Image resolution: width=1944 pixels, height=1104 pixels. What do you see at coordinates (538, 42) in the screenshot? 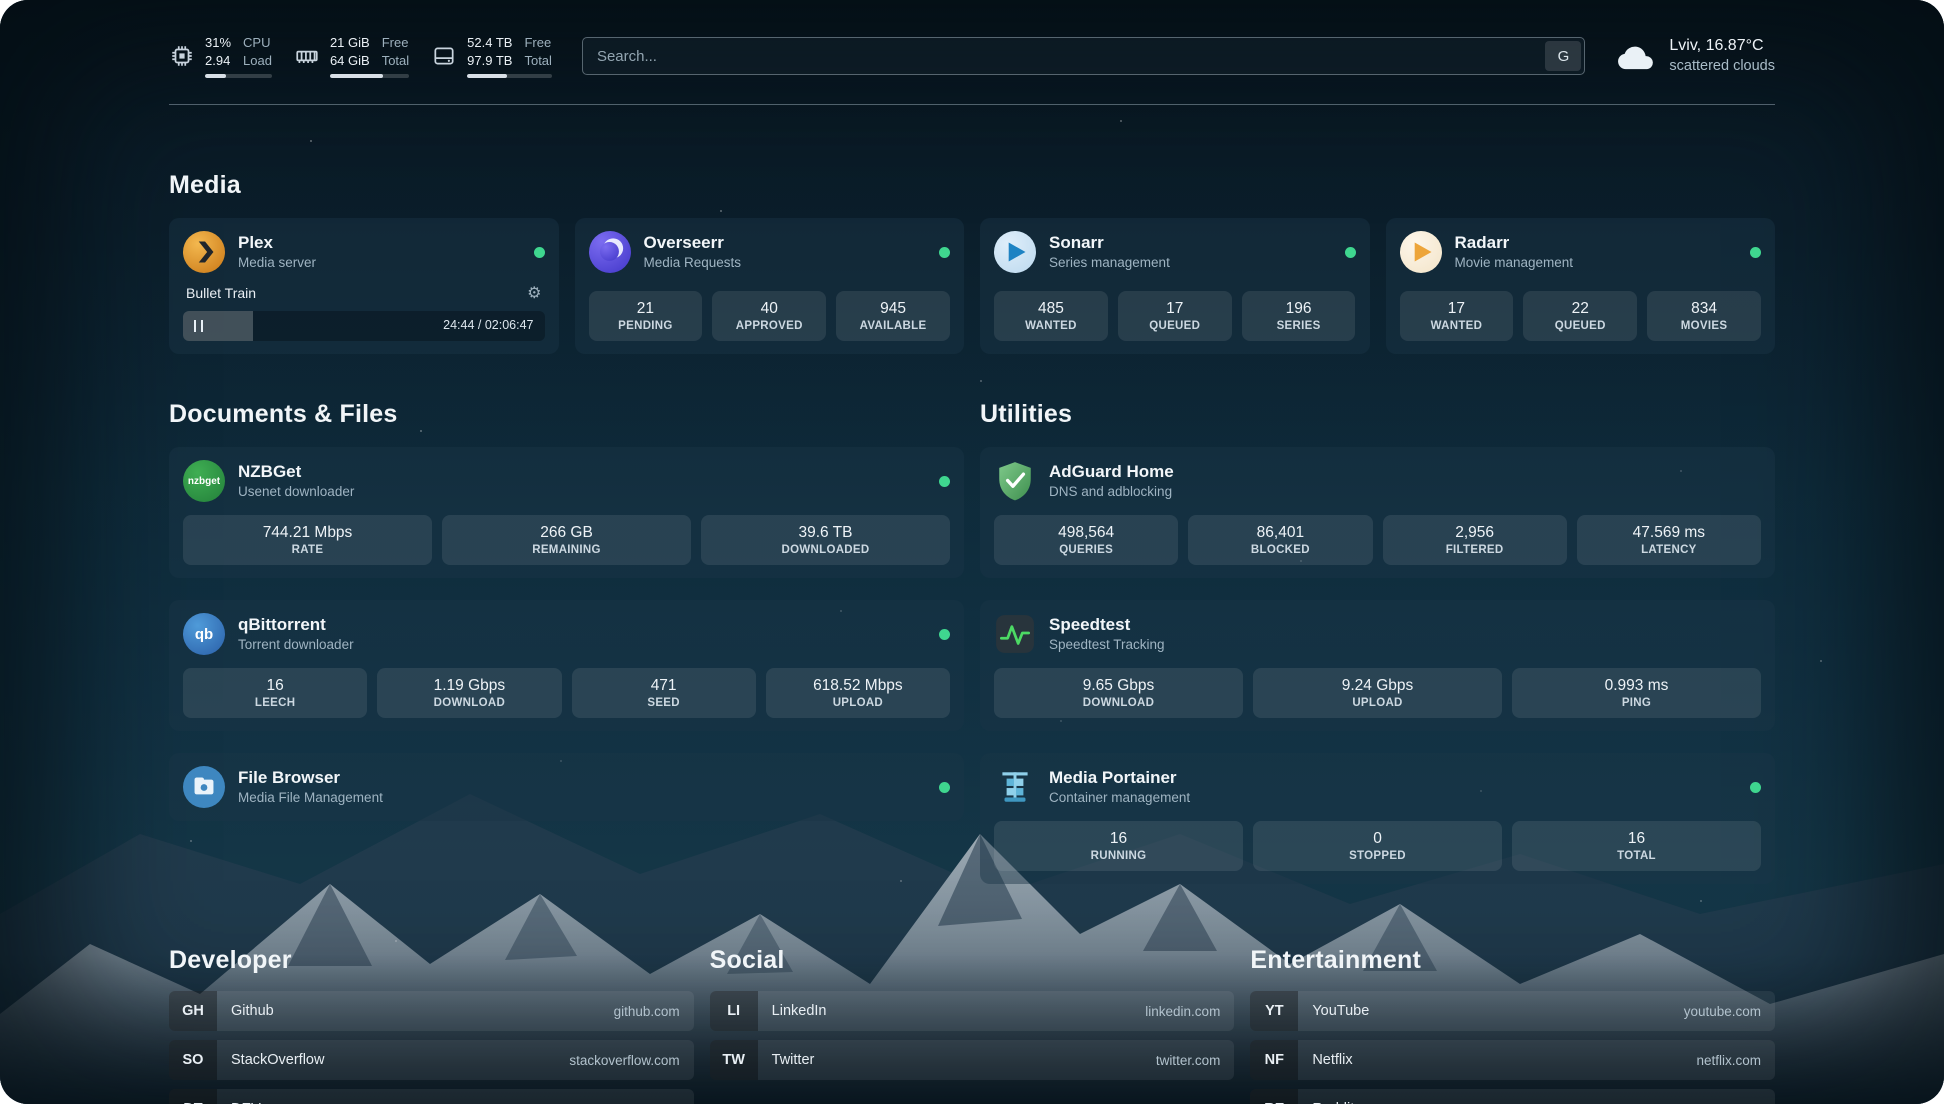
I see `disk-free-label: Free` at bounding box center [538, 42].